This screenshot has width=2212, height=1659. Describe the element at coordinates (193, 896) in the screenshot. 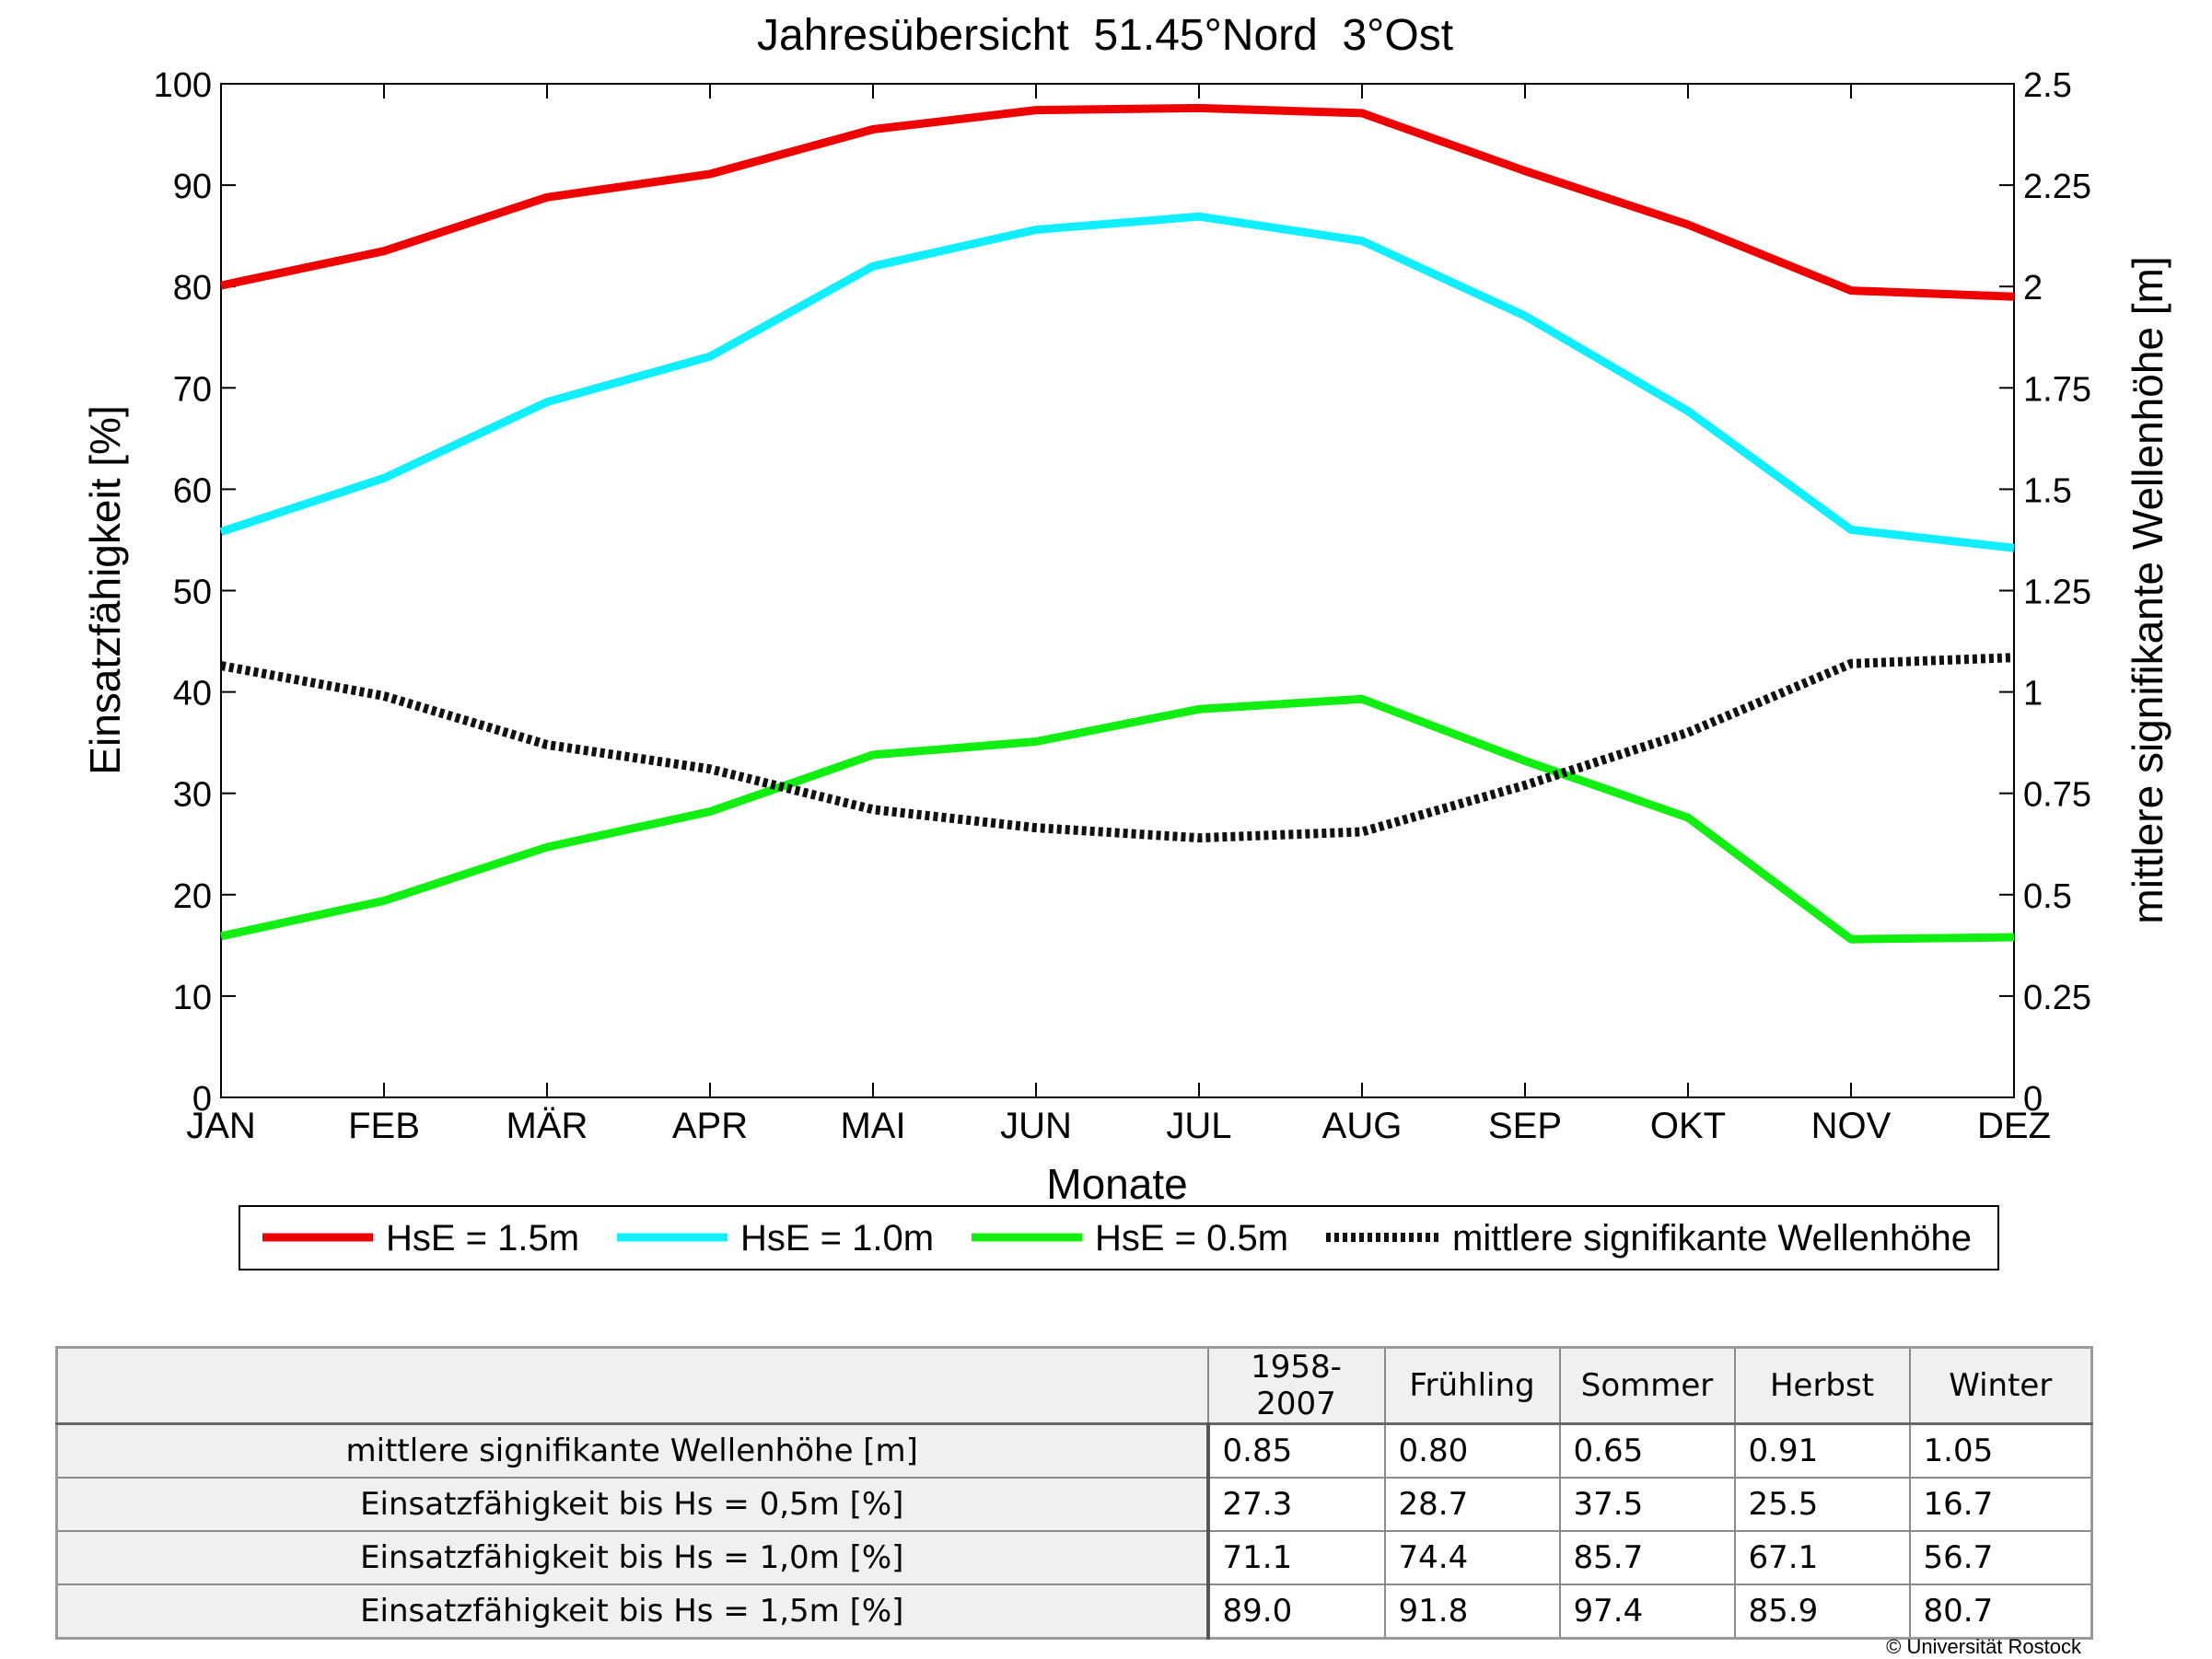

I see `left-tick-label: 20` at that location.